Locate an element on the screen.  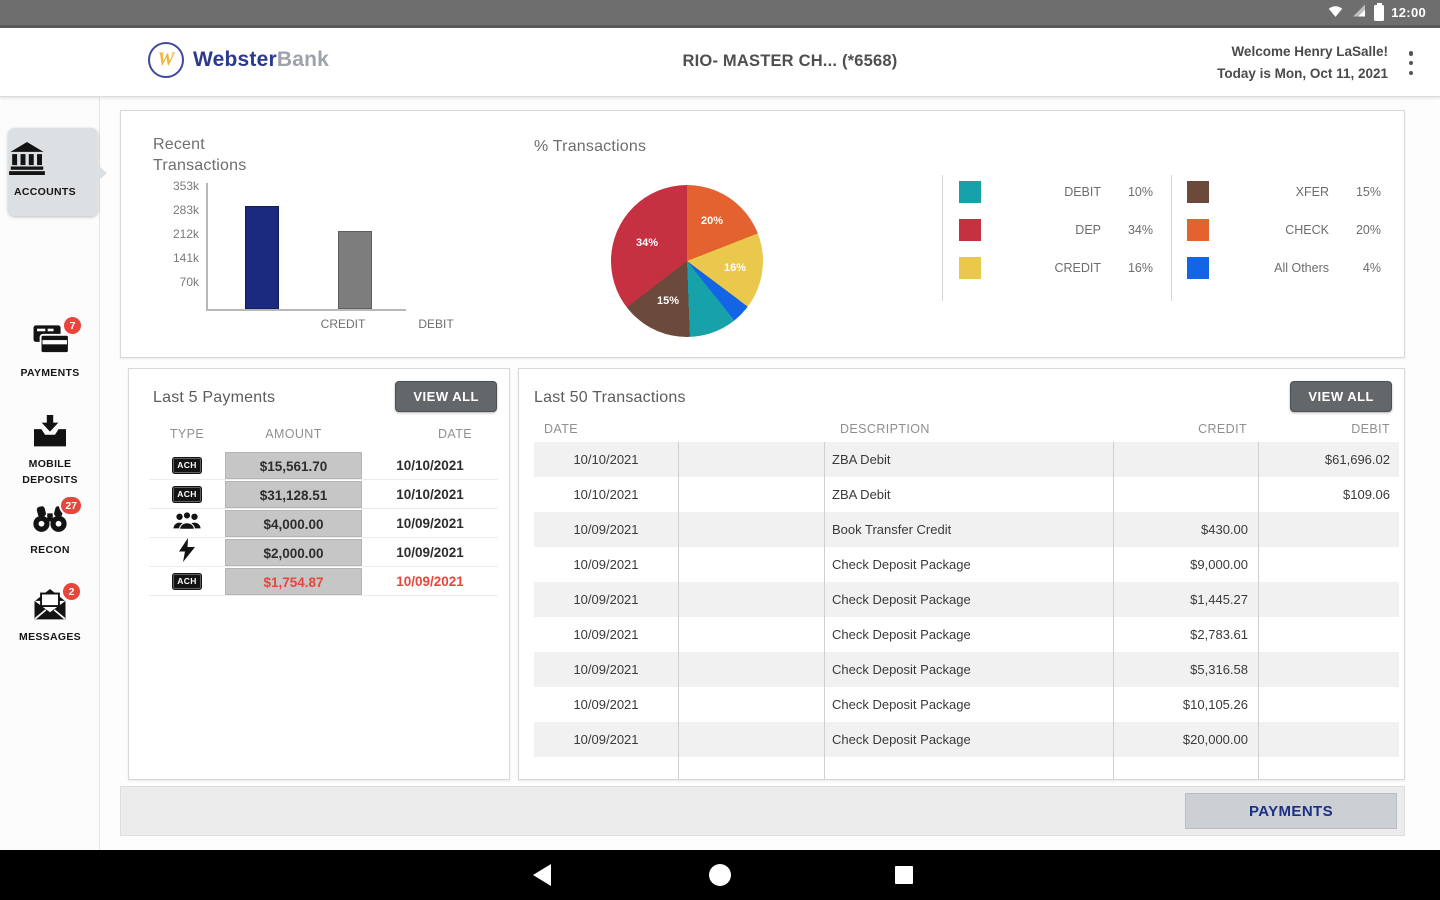
transactions-view-all-button: VIEW ALL is located at coordinates (1341, 396).